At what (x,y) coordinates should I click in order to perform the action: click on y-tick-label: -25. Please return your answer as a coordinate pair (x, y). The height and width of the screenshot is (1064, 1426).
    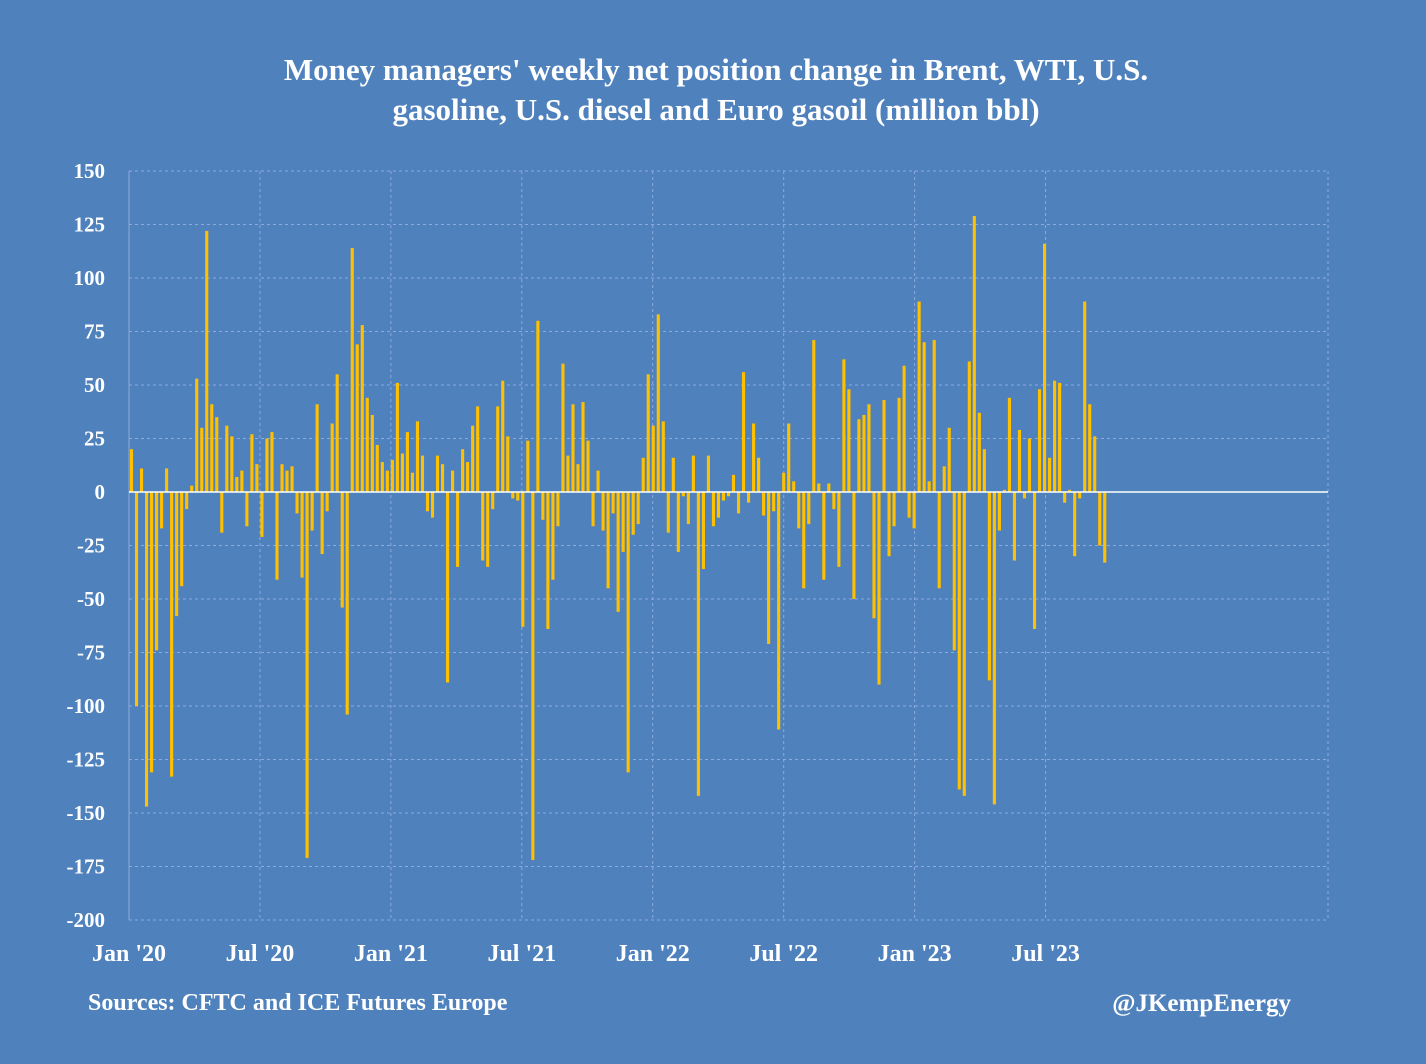
    Looking at the image, I should click on (91, 546).